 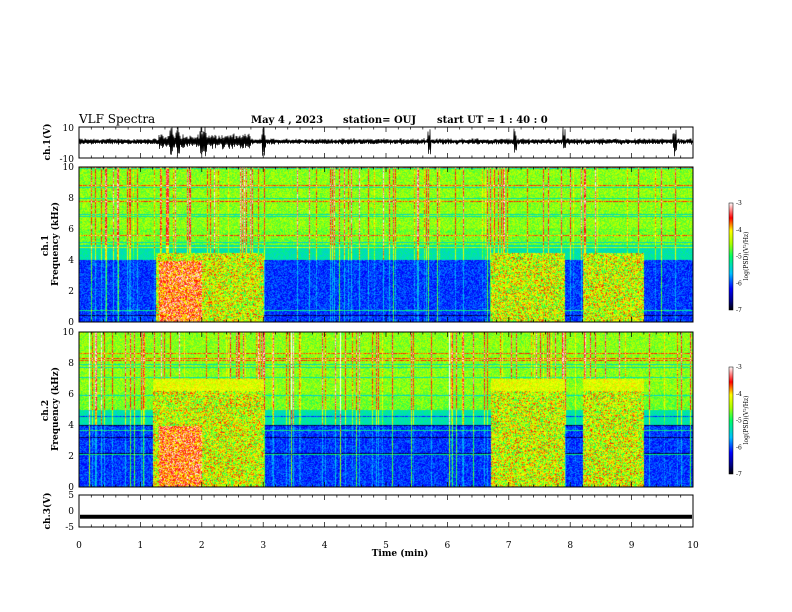 I want to click on ch2-spec-ylabel-line1: ch.2, so click(x=46, y=410).